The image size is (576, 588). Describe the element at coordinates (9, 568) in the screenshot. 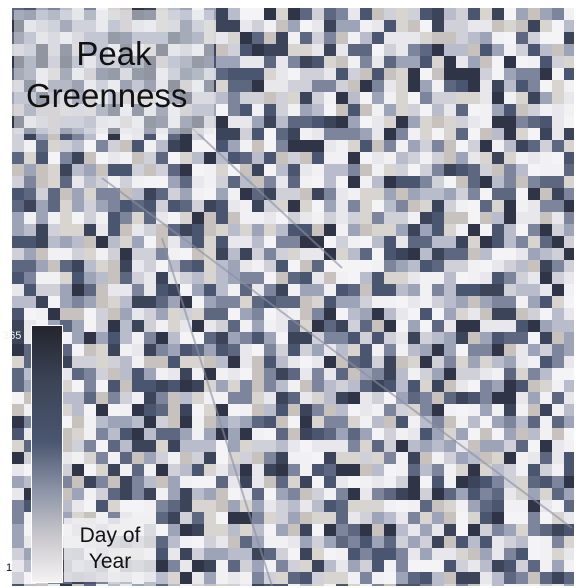

I see `legend-min-label: 1` at that location.